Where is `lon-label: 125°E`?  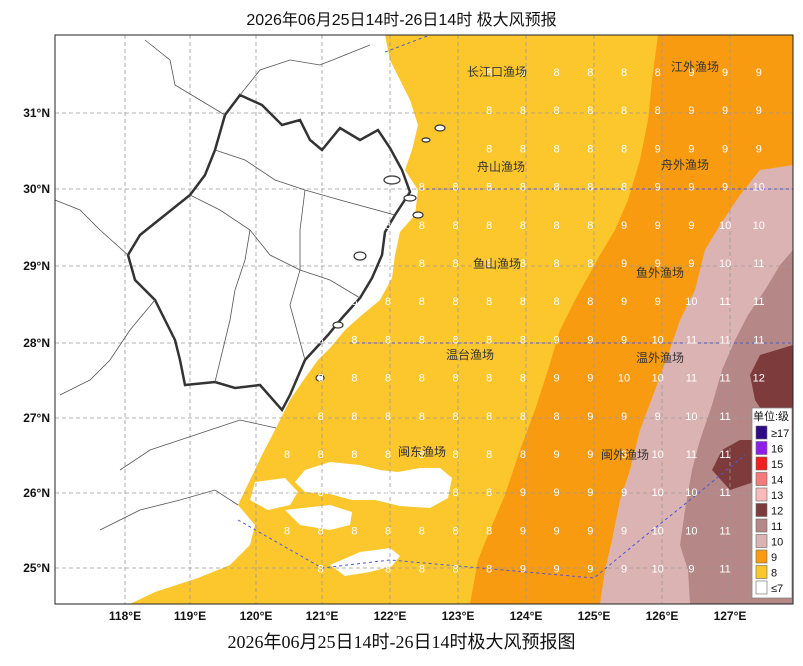 lon-label: 125°E is located at coordinates (594, 616).